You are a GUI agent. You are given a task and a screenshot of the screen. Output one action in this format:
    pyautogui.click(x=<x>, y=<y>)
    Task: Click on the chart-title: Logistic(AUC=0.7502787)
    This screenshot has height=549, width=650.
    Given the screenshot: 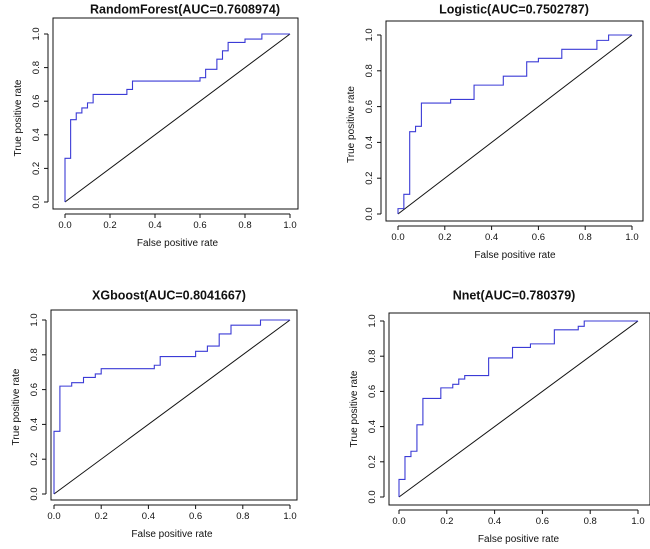 What is the action you would take?
    pyautogui.click(x=514, y=9)
    